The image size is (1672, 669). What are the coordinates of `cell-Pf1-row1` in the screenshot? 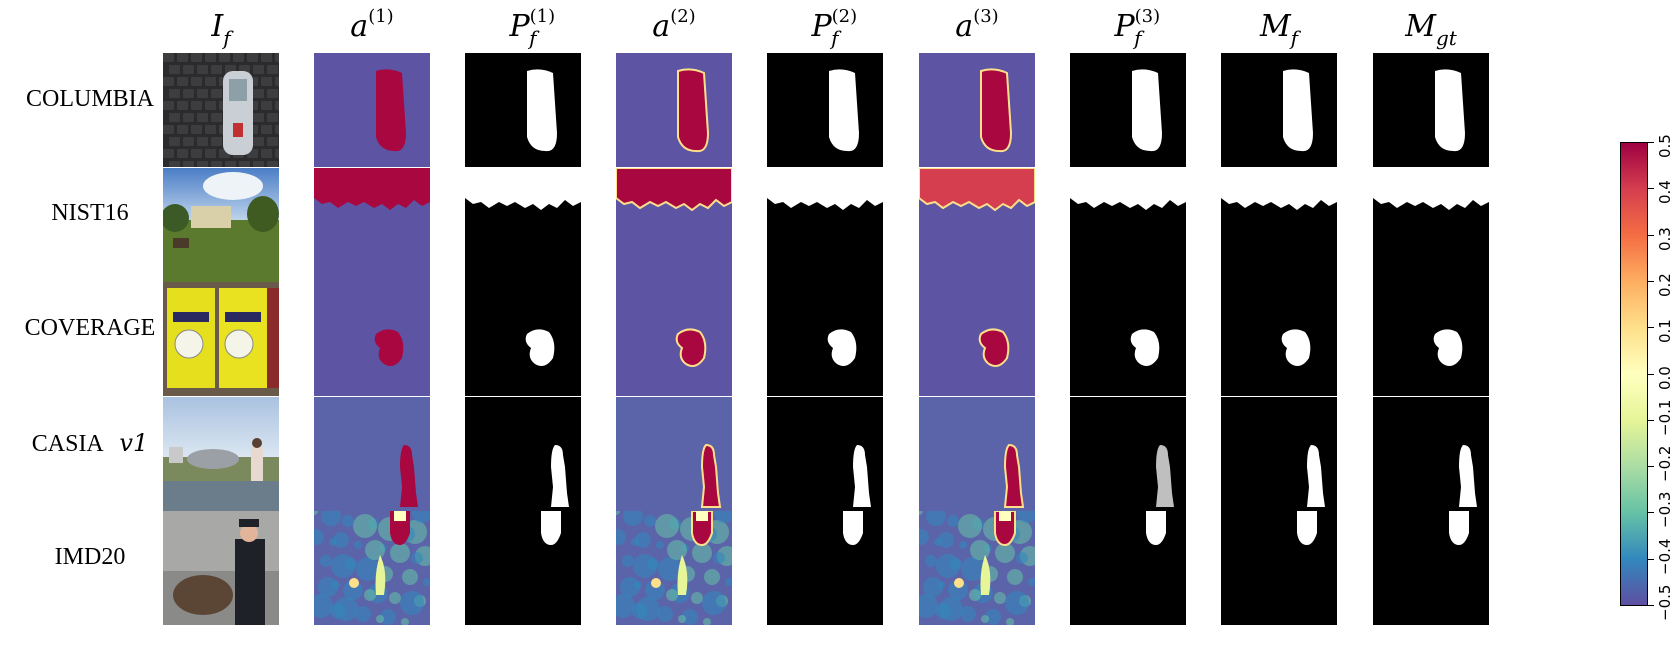 It's located at (523, 225).